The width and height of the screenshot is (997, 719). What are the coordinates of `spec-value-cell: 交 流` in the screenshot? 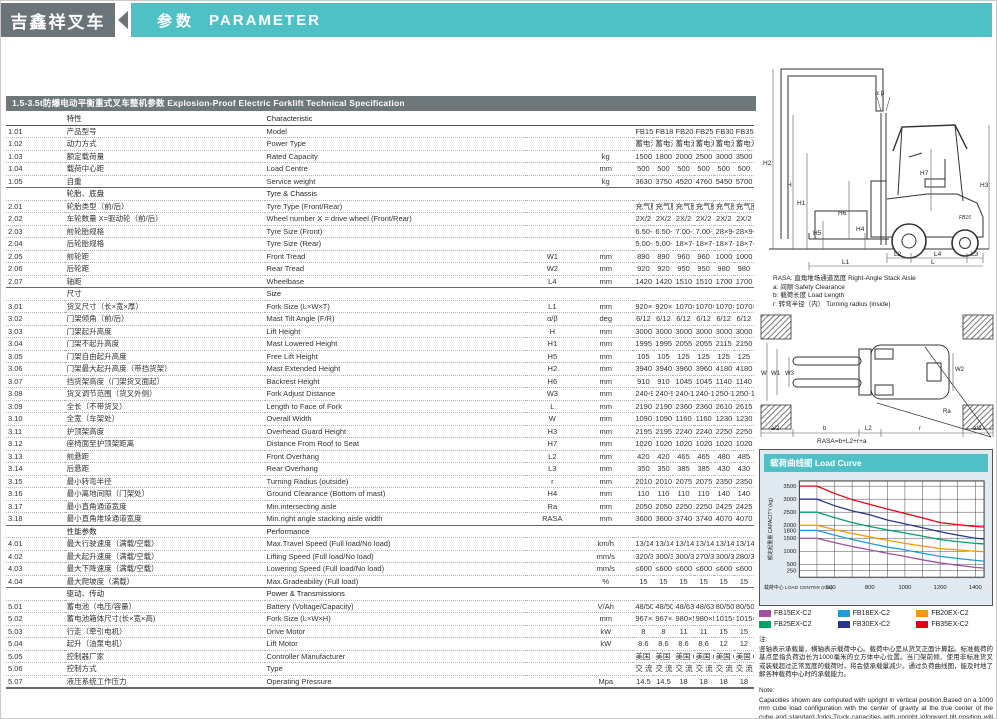 It's located at (723, 669).